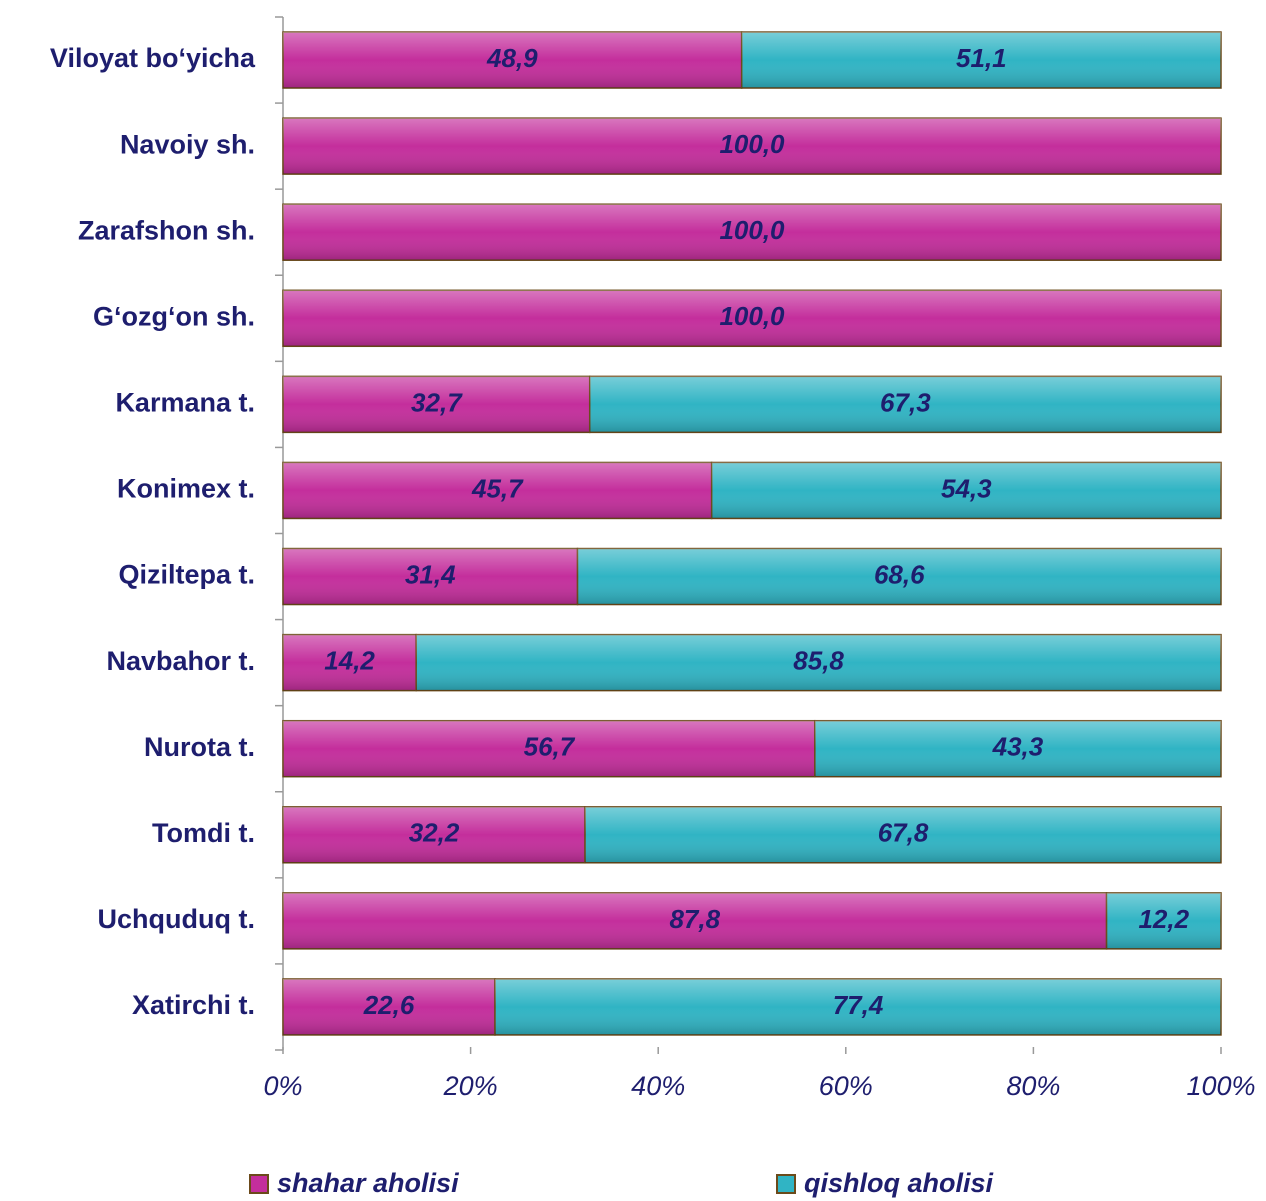  I want to click on value-label: 32,7, so click(437, 402).